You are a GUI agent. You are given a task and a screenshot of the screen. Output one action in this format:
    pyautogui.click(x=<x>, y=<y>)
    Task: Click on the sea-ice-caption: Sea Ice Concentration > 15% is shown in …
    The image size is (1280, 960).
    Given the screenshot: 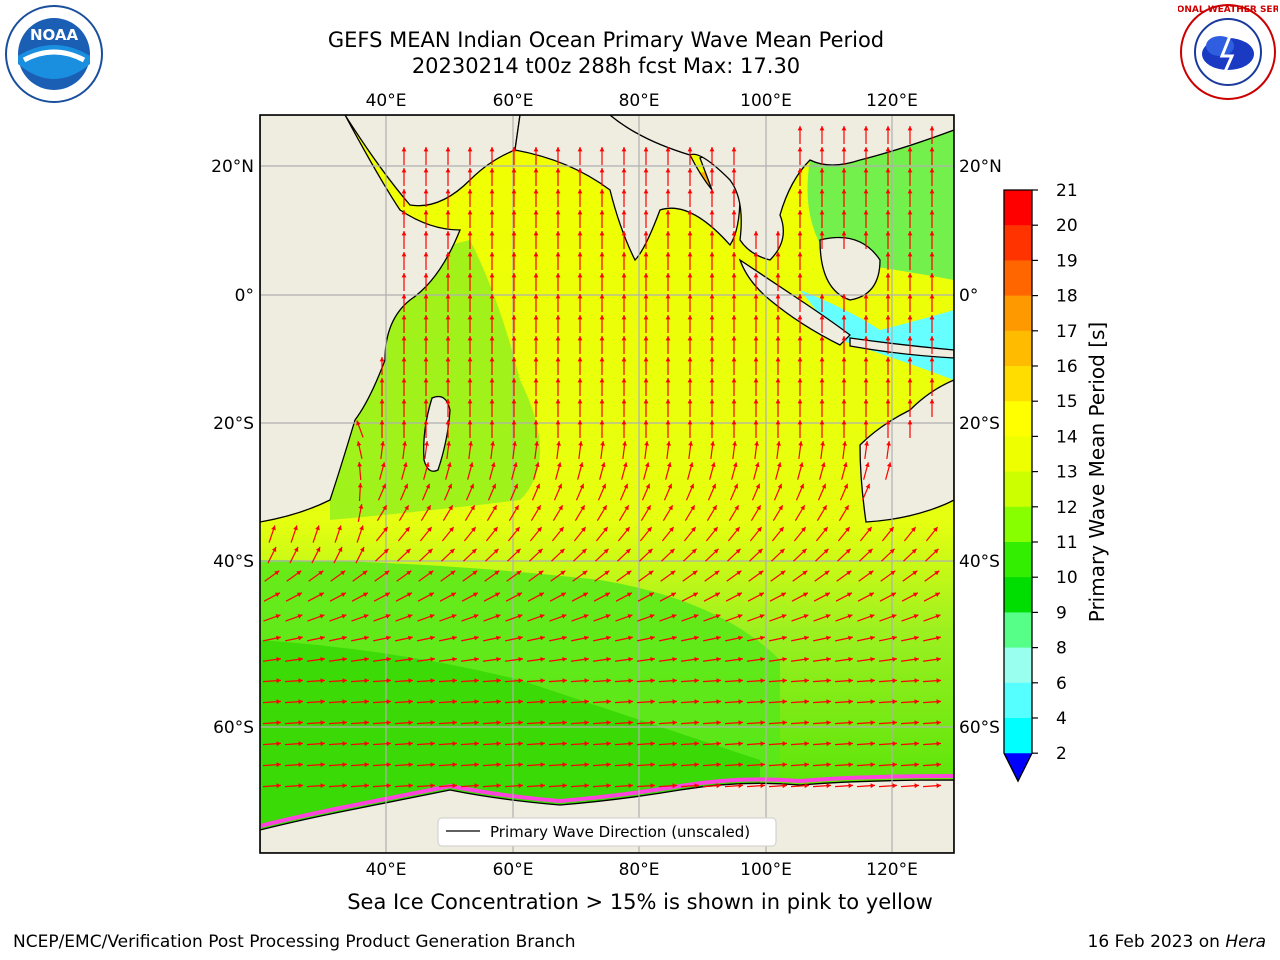 What is the action you would take?
    pyautogui.click(x=640, y=902)
    